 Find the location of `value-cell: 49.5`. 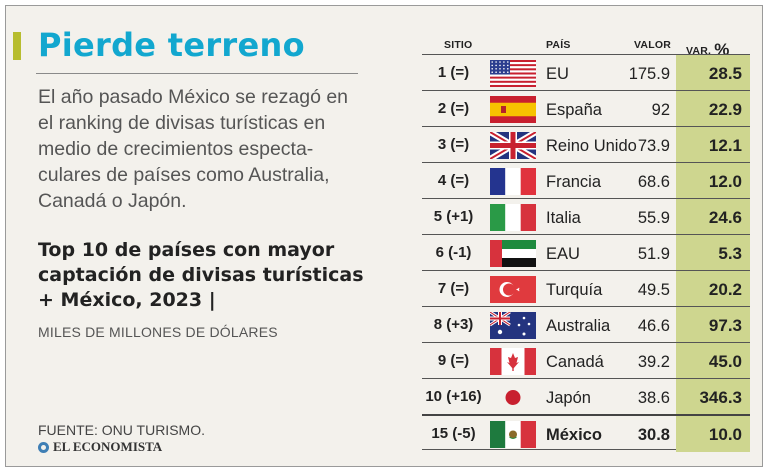

value-cell: 49.5 is located at coordinates (653, 290).